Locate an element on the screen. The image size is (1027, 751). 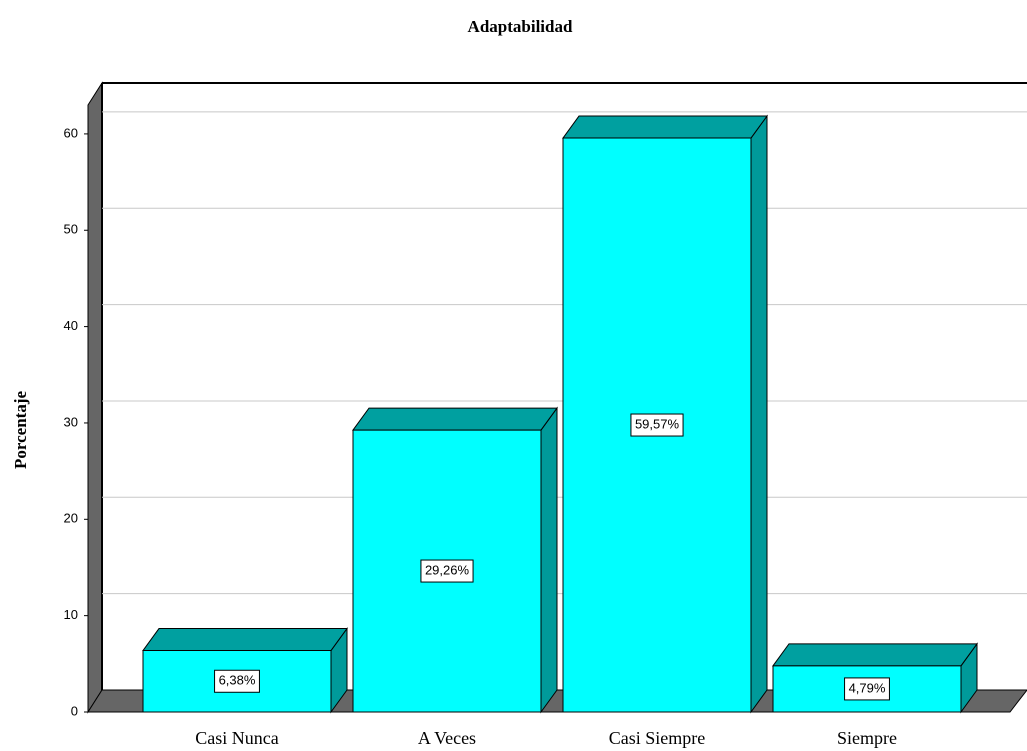
y-tick-label: 20 is located at coordinates (71, 518).